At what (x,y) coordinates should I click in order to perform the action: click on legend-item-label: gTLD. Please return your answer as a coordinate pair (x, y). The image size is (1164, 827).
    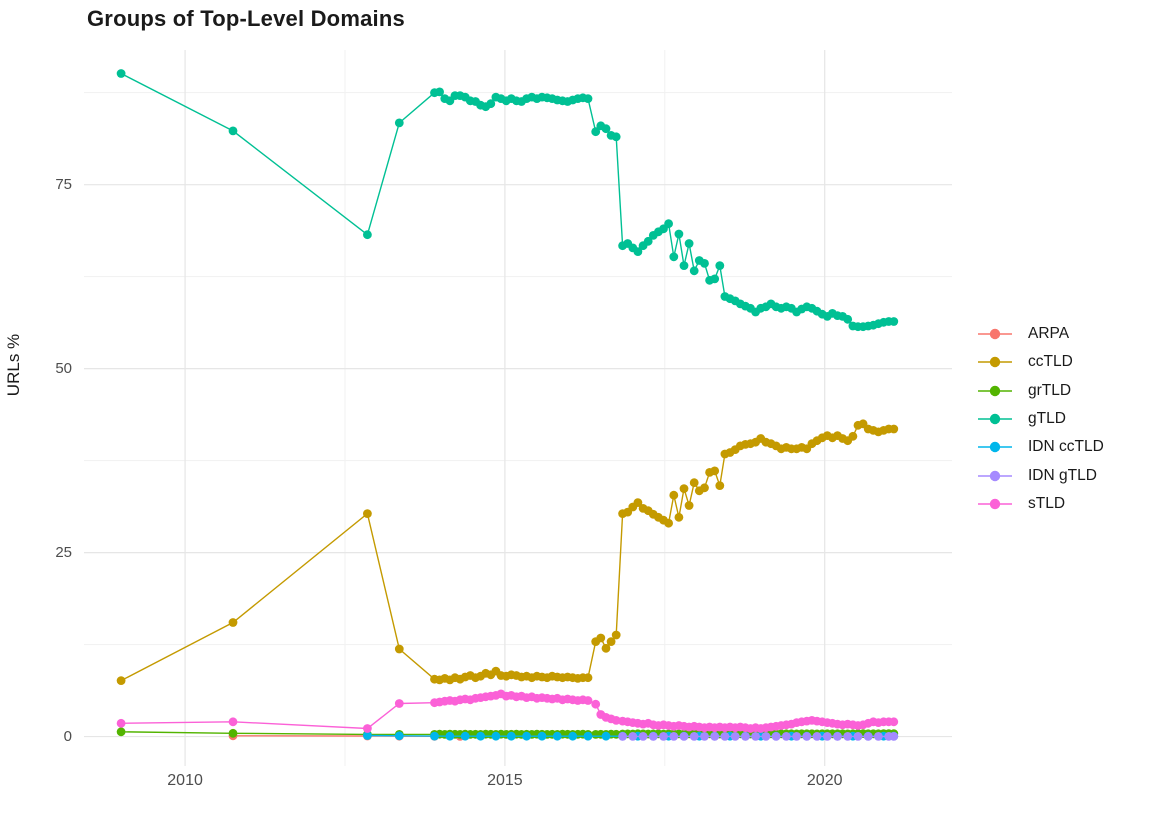
    Looking at the image, I should click on (1047, 419).